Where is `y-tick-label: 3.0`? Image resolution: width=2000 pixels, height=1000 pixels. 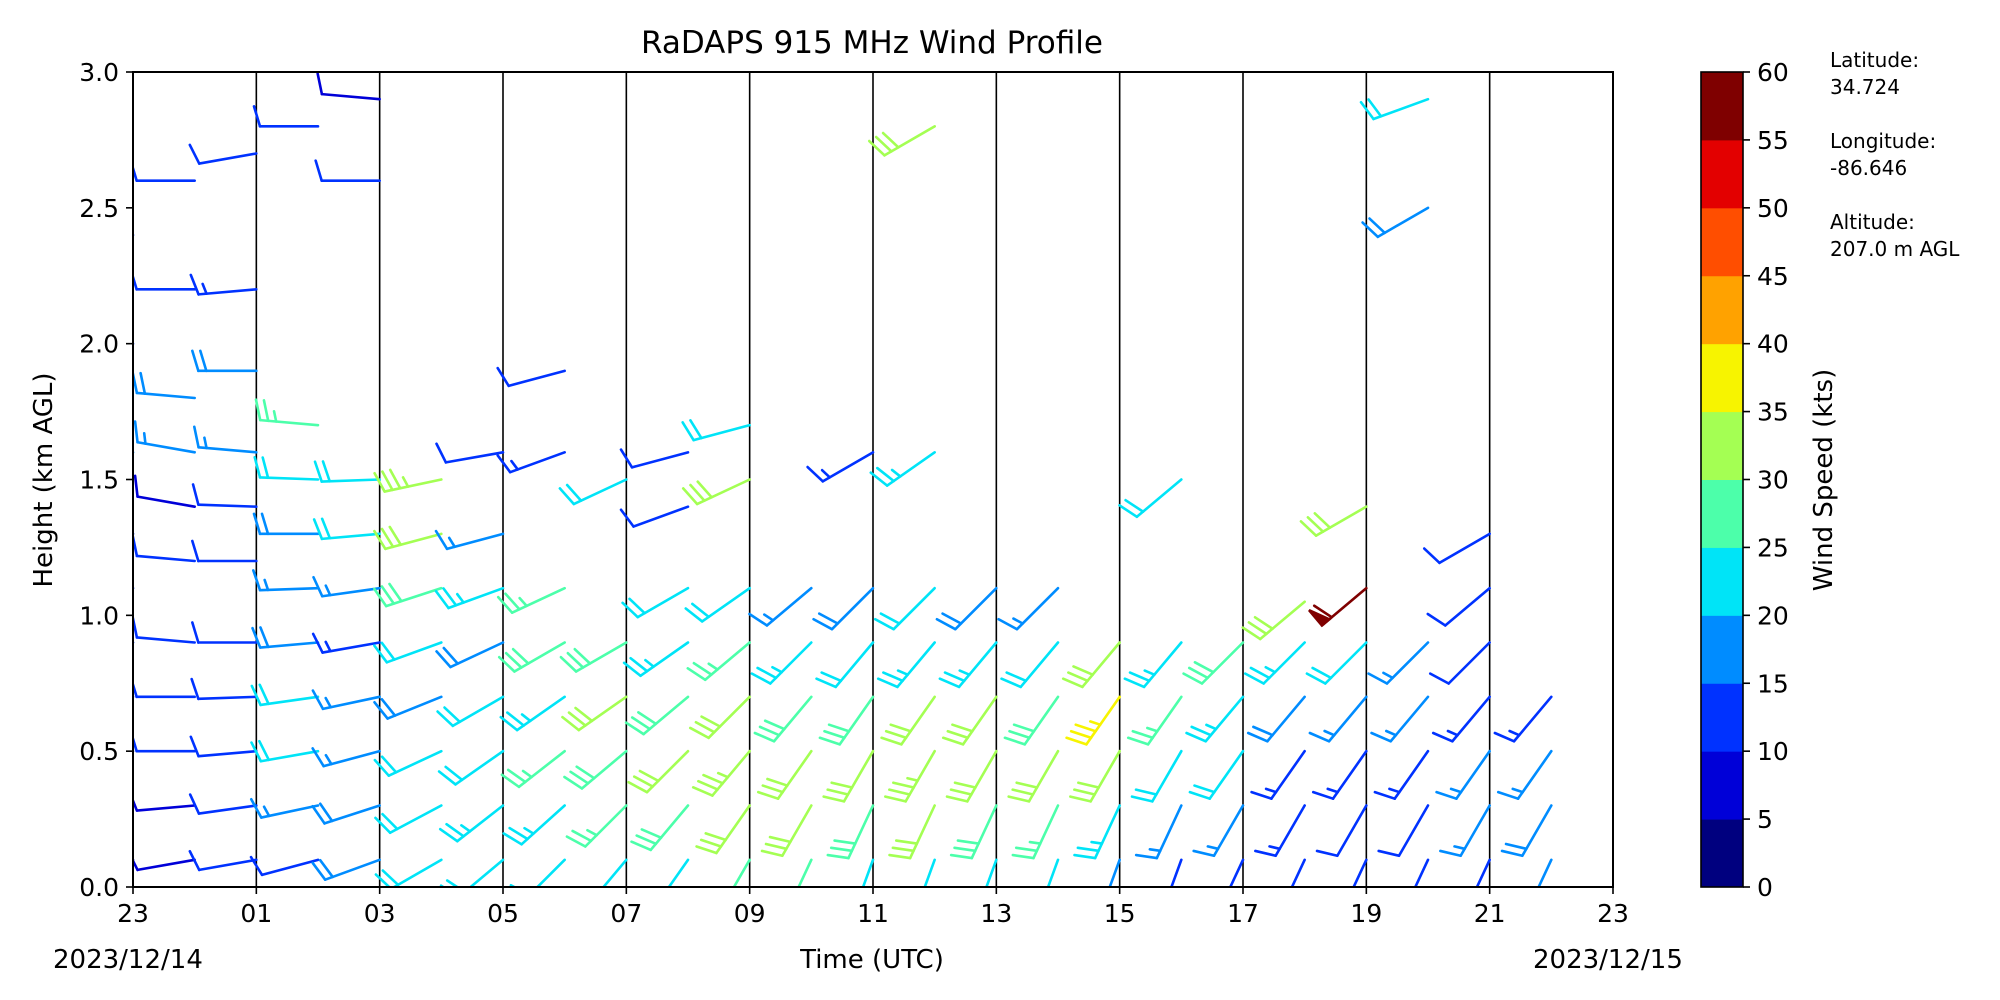
y-tick-label: 3.0 is located at coordinates (99, 72).